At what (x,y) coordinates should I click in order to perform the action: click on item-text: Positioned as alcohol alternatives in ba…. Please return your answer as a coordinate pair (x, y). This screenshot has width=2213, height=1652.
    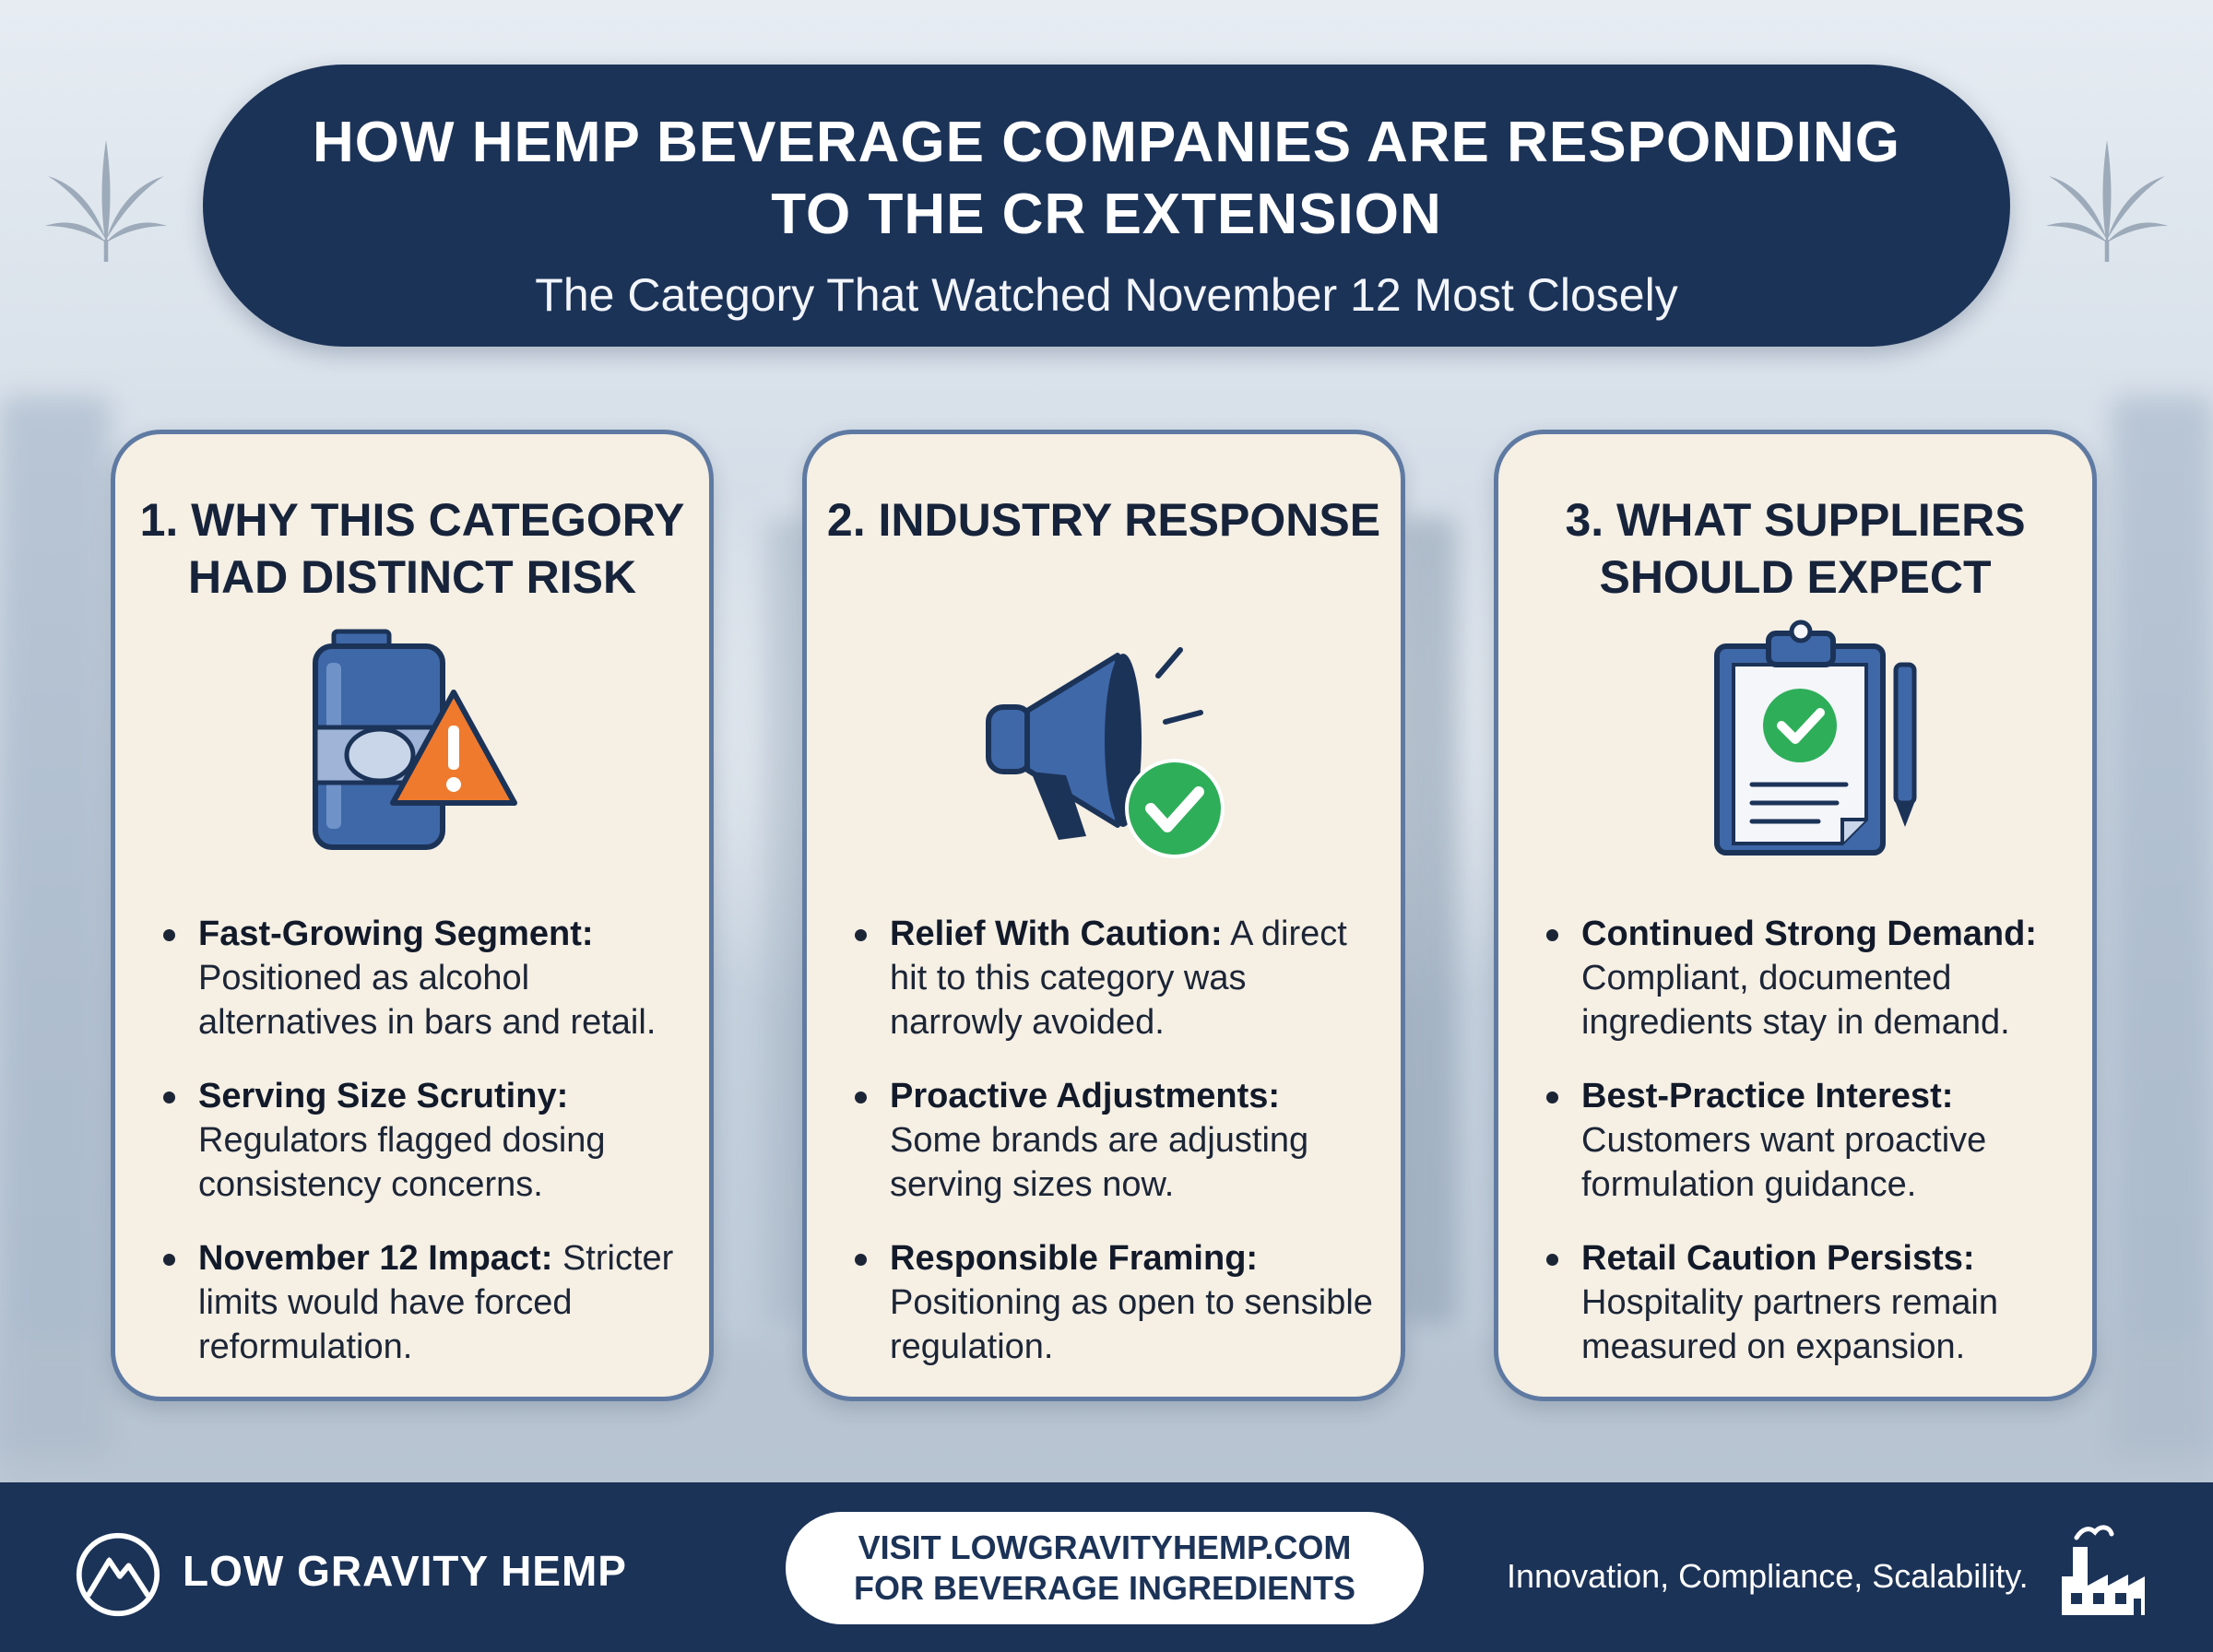
    Looking at the image, I should click on (427, 1001).